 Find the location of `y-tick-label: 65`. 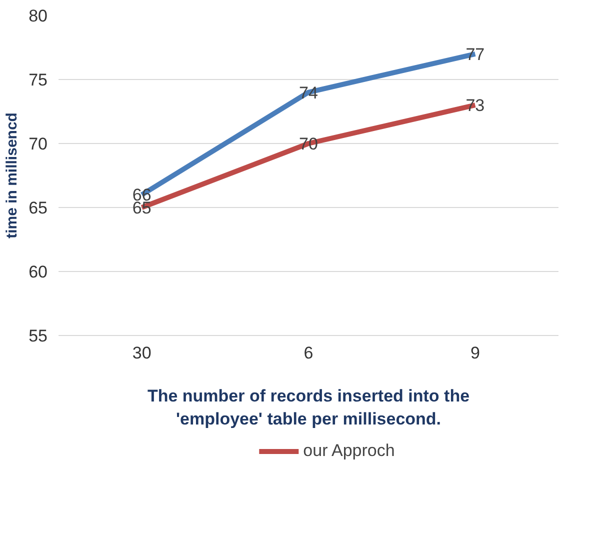

y-tick-label: 65 is located at coordinates (38, 208).